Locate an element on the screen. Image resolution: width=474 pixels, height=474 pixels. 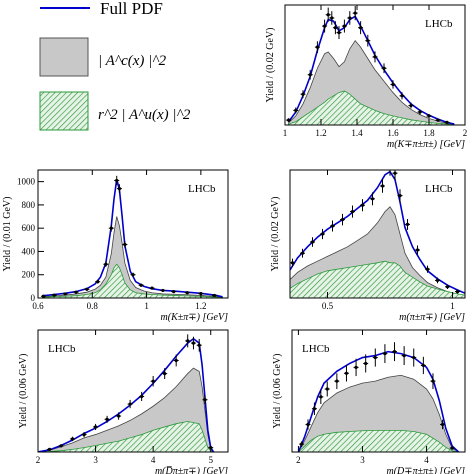
y-tick-label: 0 is located at coordinates (33, 298).